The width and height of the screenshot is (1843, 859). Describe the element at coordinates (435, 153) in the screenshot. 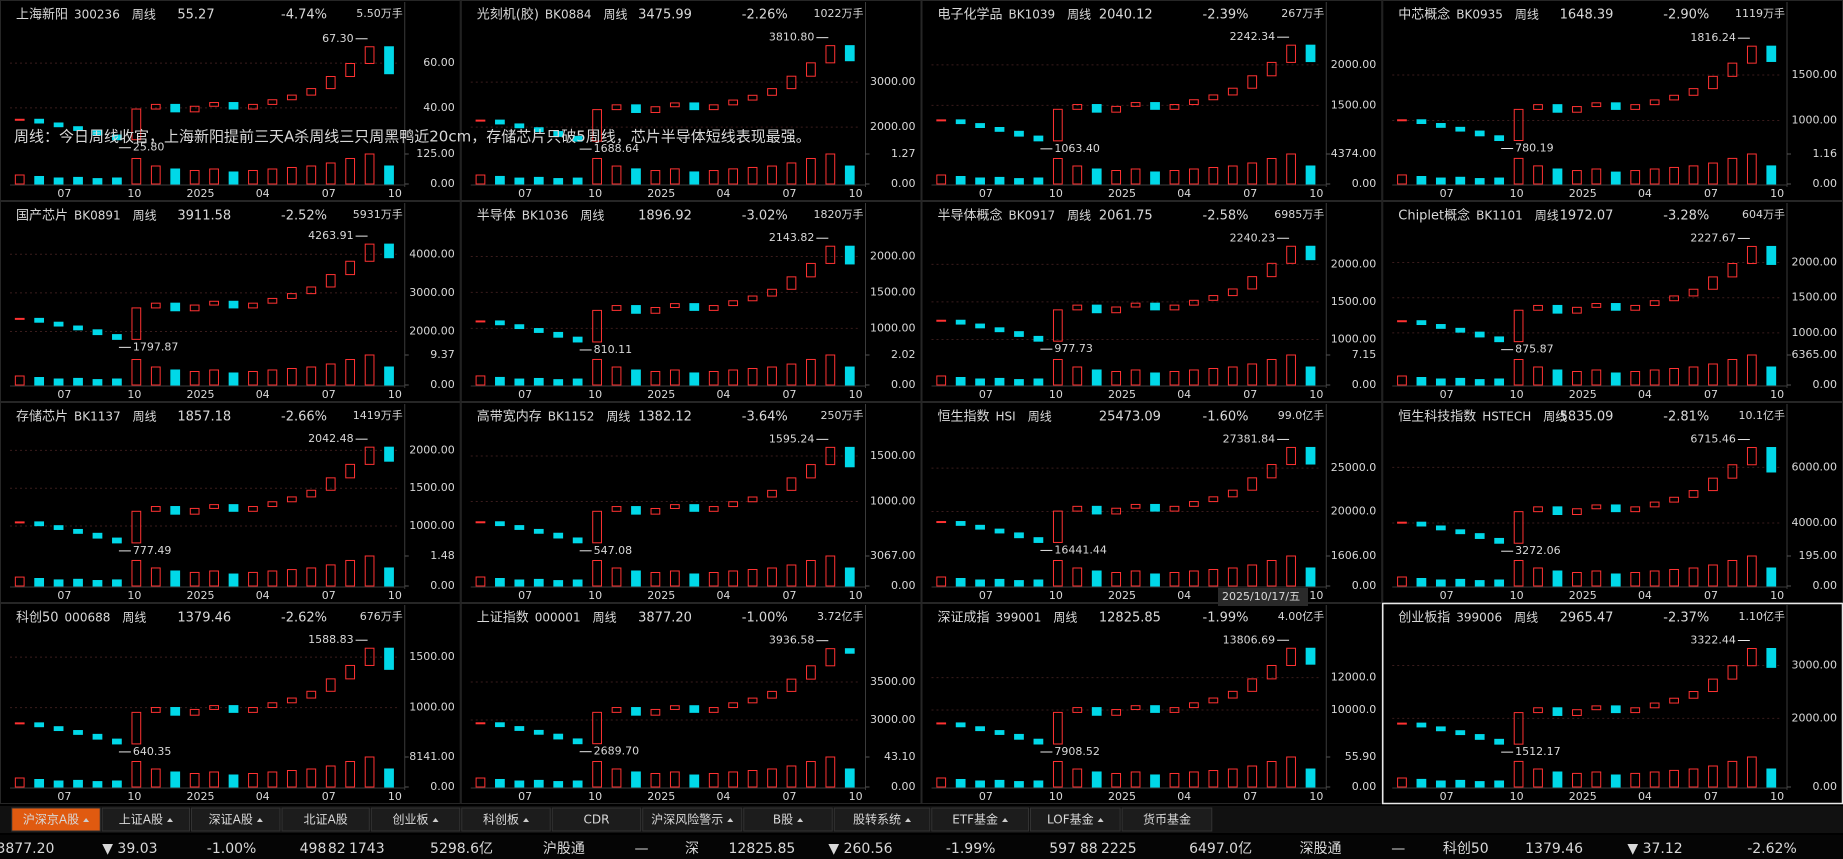

I see `volume-tick-label: 125.00` at that location.